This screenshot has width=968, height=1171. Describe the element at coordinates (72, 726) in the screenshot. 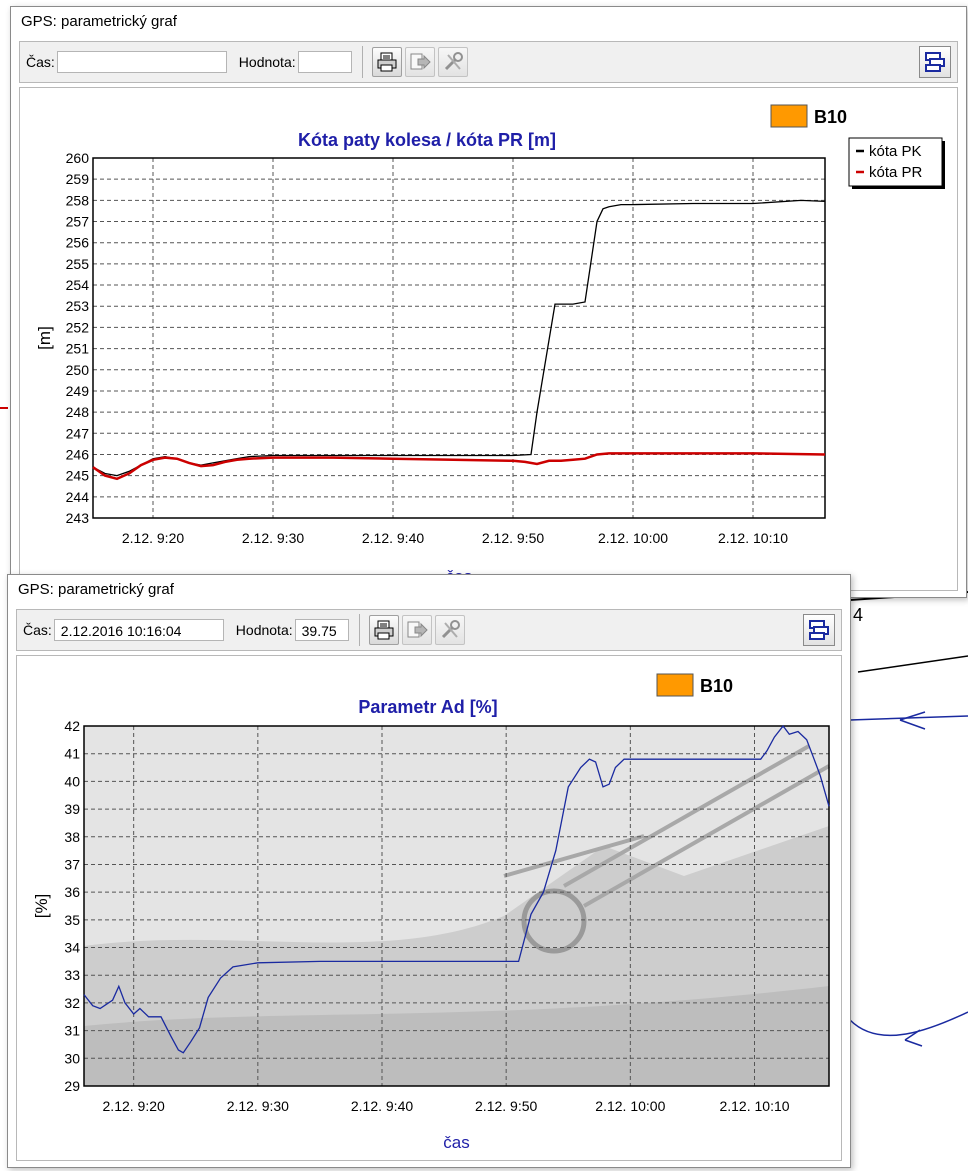

I see `y-tick-label: 42` at that location.